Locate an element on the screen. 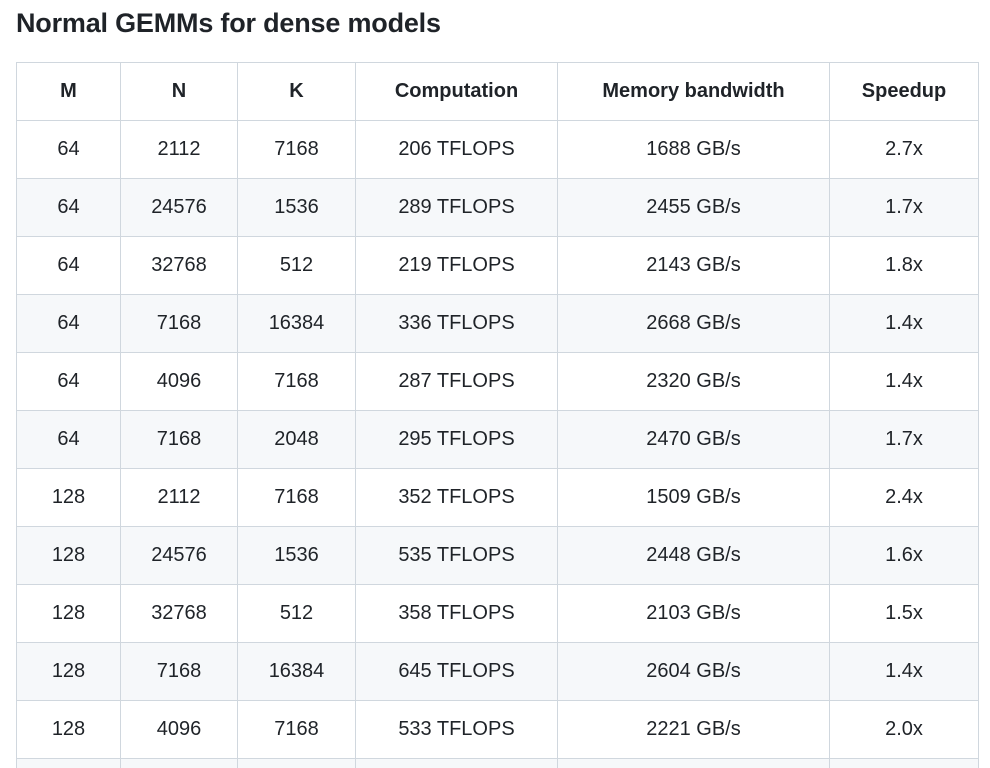  table-cell: 2668 GB/s is located at coordinates (693, 324).